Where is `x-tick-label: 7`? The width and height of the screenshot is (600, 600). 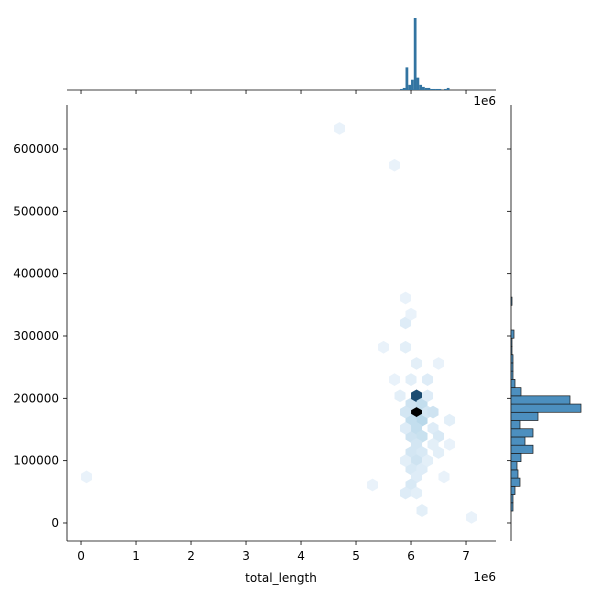
x-tick-label: 7 is located at coordinates (466, 556).